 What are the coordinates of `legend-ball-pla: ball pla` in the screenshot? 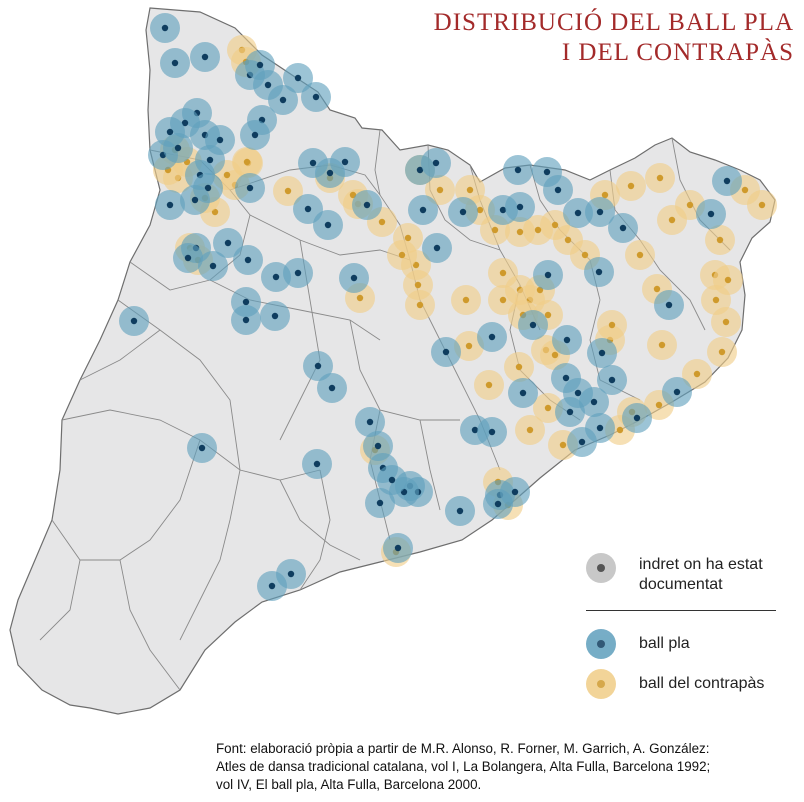 It's located at (682, 649).